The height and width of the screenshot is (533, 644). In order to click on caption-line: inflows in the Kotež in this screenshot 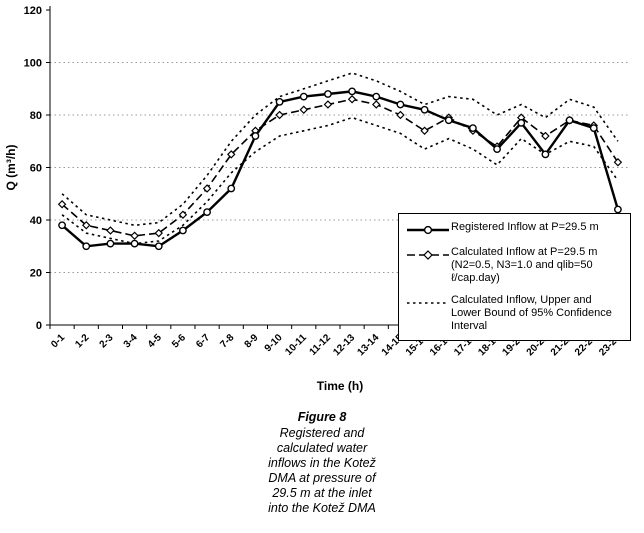, I will do `click(322, 463)`.